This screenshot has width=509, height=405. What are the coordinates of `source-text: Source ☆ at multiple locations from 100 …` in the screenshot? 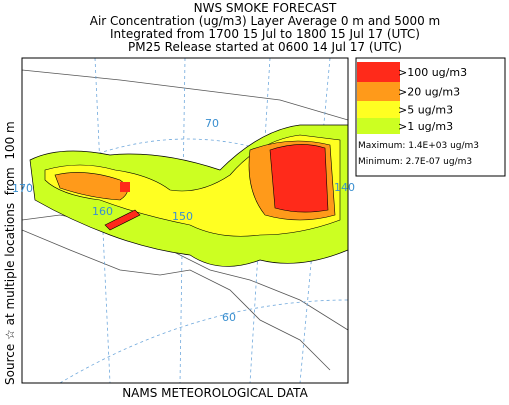 It's located at (10, 253).